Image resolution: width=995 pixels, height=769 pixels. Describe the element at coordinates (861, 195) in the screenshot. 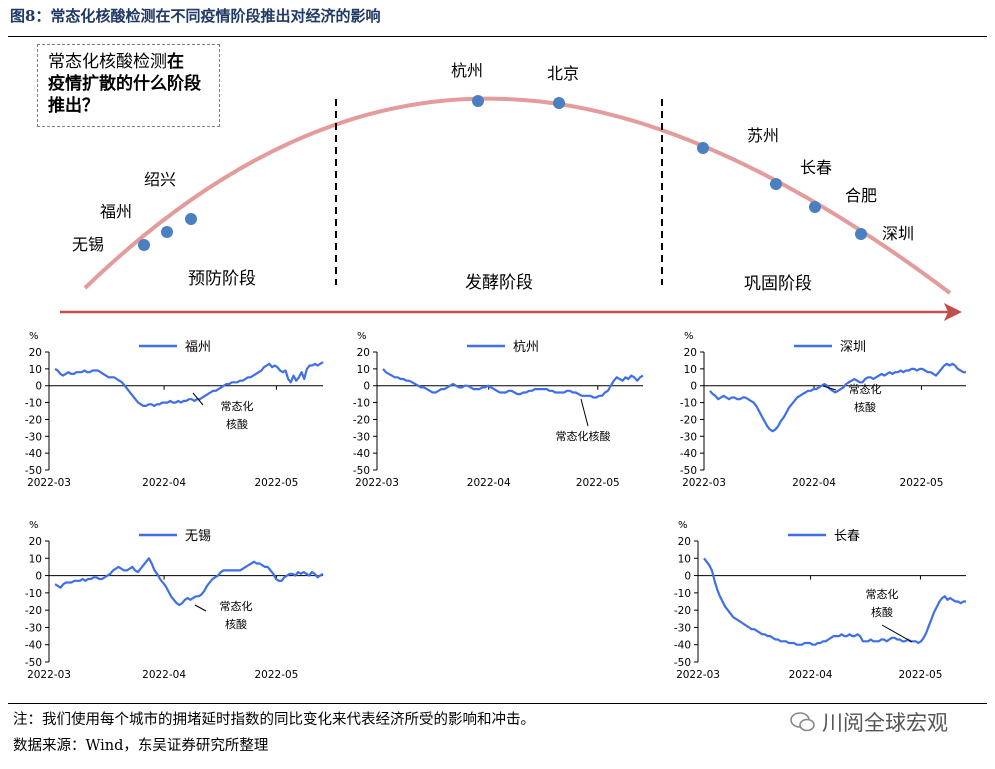

I see `city-label: 合肥` at that location.